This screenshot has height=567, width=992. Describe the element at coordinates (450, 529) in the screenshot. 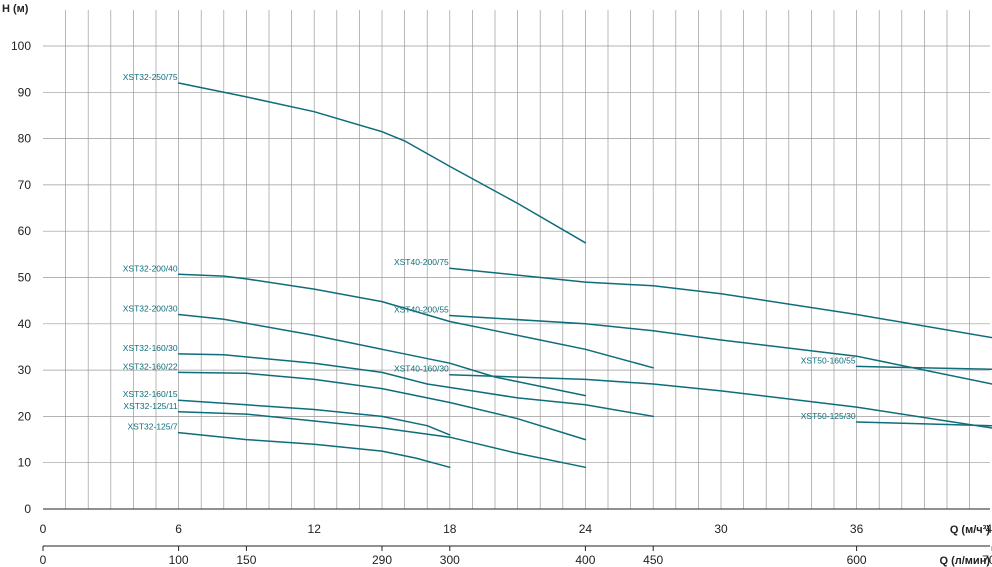

I see `x-tick-label: 18` at that location.